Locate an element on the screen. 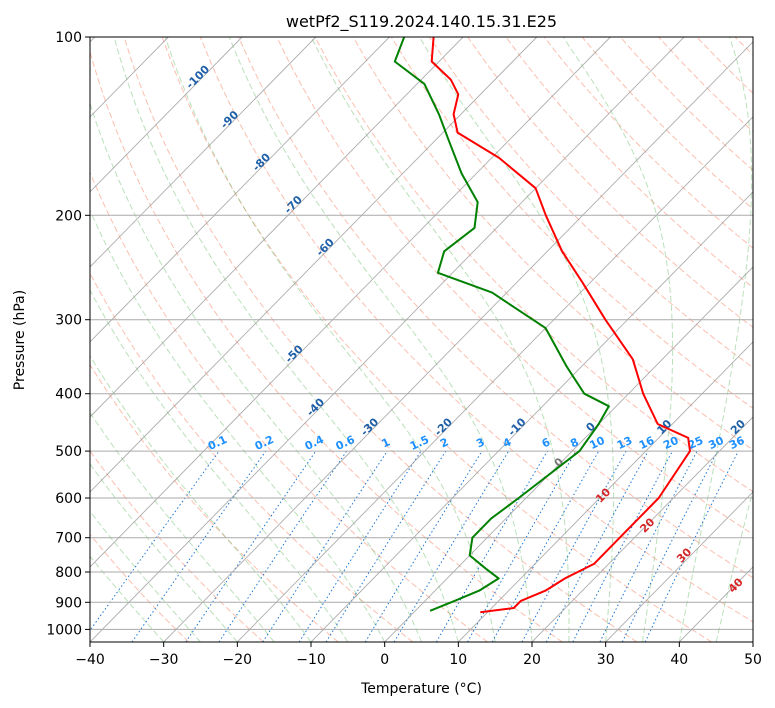  x-axis-label: Temperature (°C) is located at coordinates (421, 689).